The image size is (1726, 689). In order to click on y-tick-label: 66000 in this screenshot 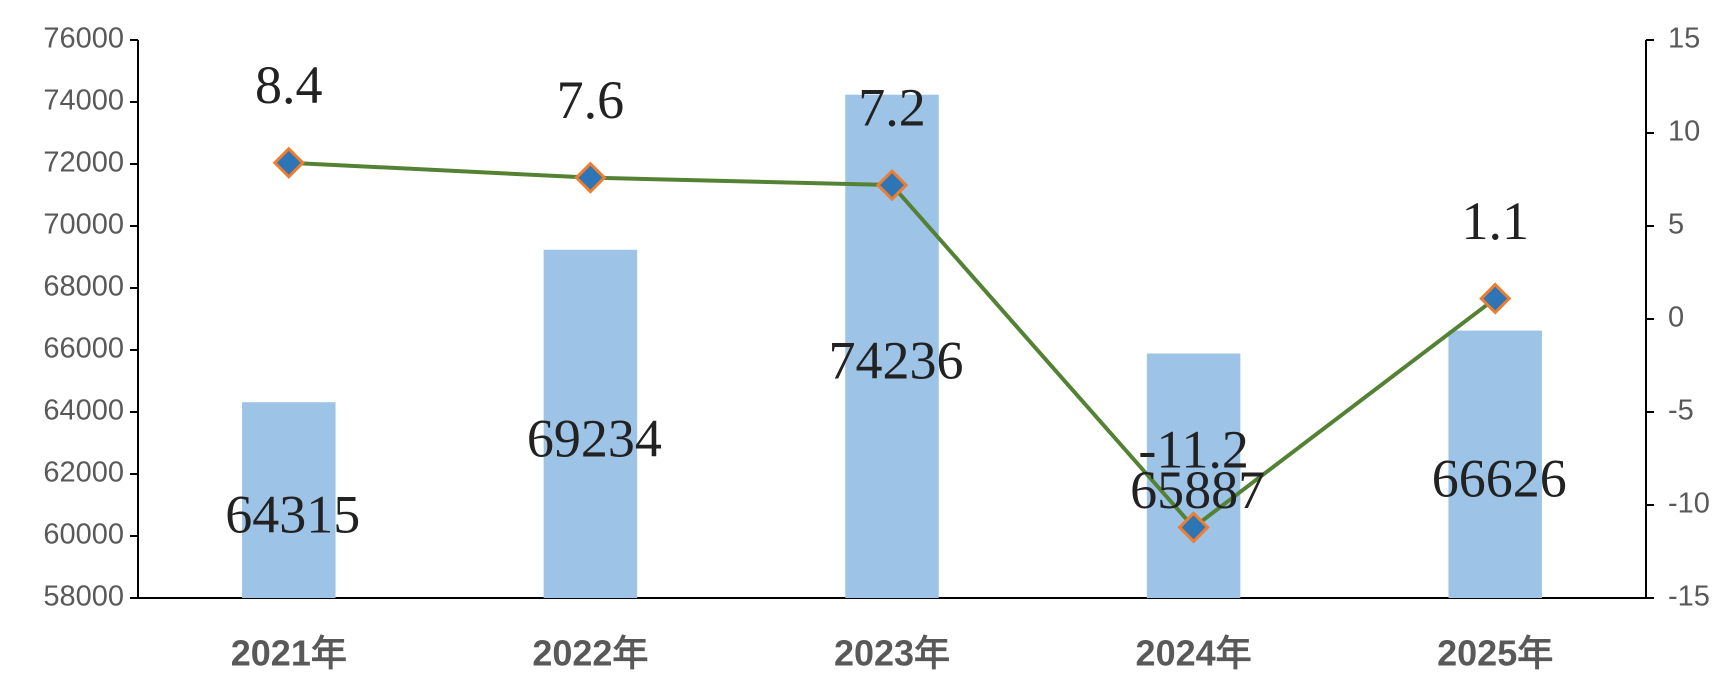, I will do `click(83, 349)`.